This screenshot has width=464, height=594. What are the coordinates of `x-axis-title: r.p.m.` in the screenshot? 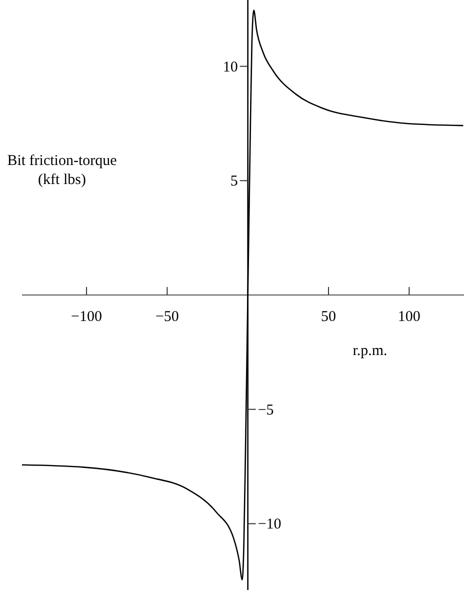 It's located at (370, 351).